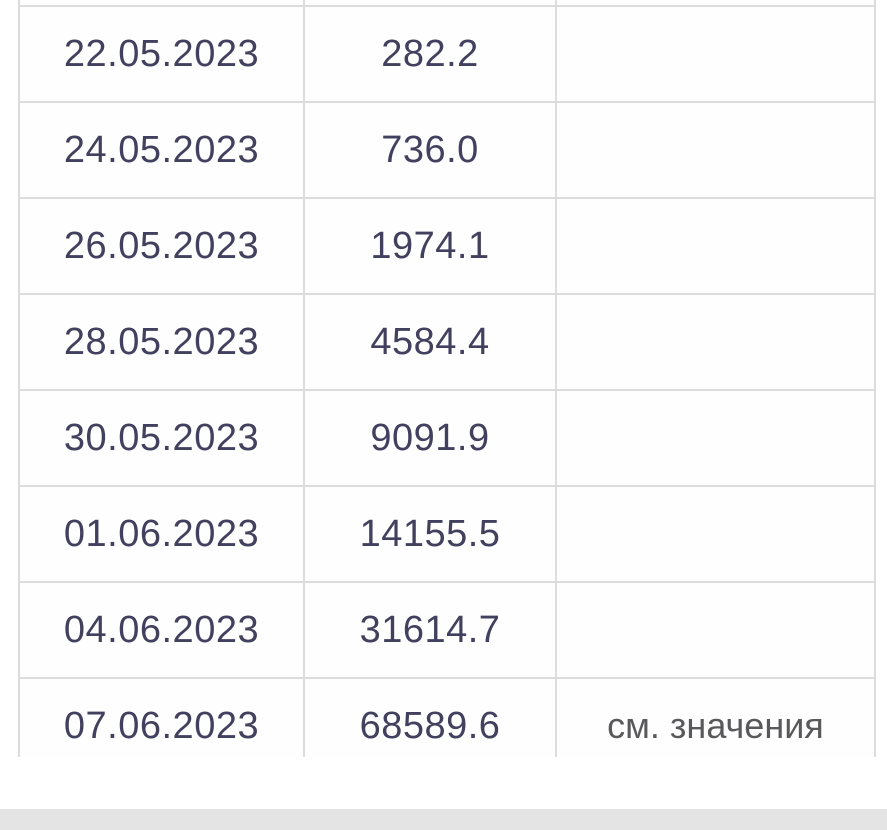 The width and height of the screenshot is (887, 830). I want to click on table-row: 24.05.2023 736.0, so click(447, 150).